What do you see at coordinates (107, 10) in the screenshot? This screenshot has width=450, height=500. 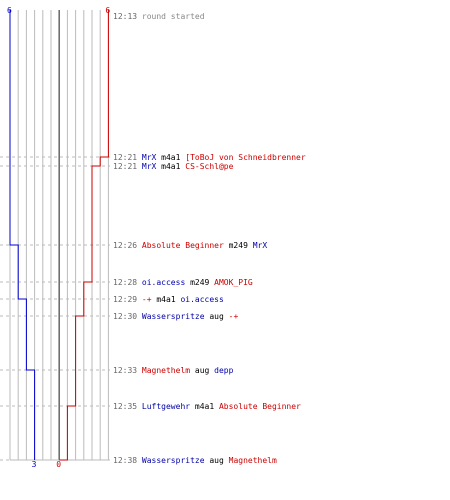 I see `red-start-count: 6` at bounding box center [107, 10].